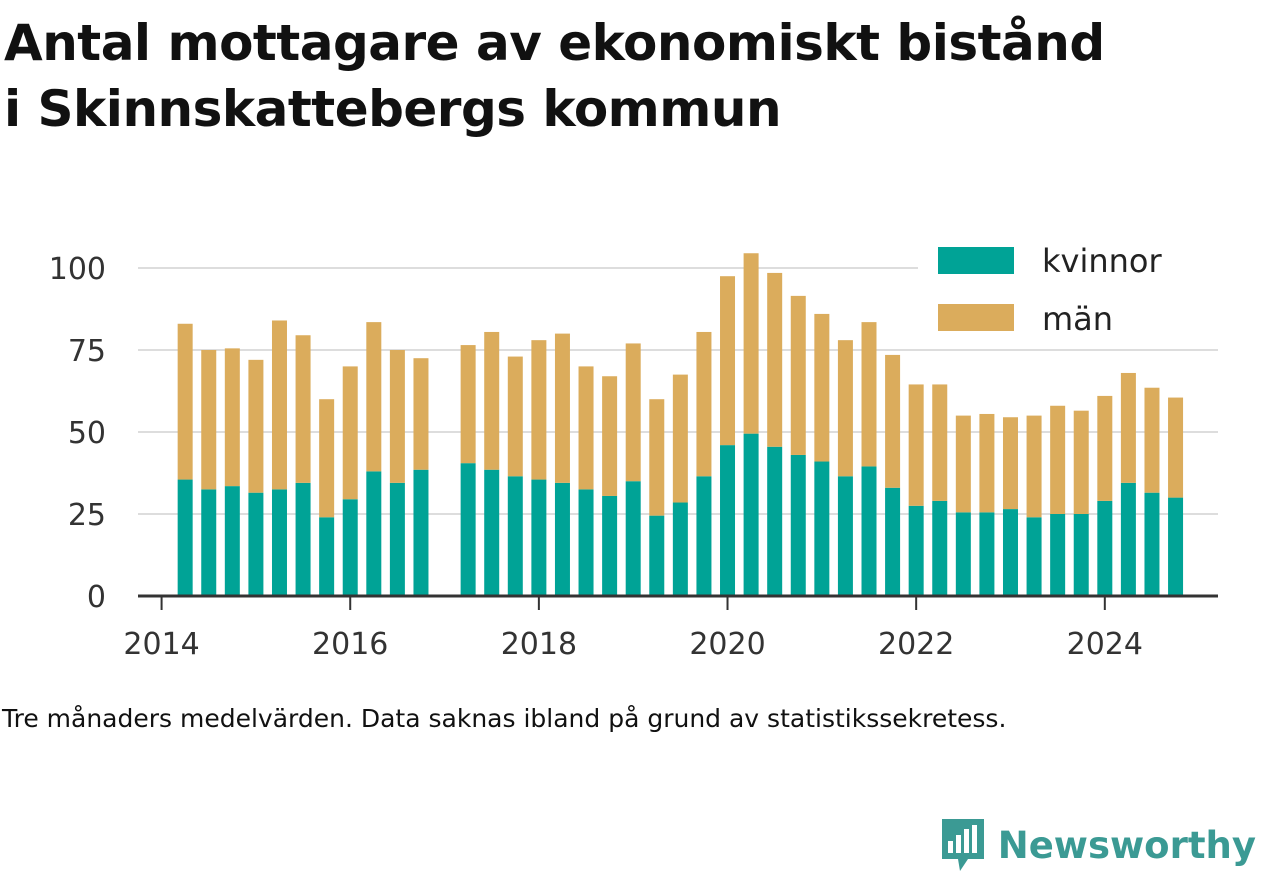 This screenshot has width=1262, height=879. What do you see at coordinates (727, 644) in the screenshot?
I see `x-tick-label: 2020` at bounding box center [727, 644].